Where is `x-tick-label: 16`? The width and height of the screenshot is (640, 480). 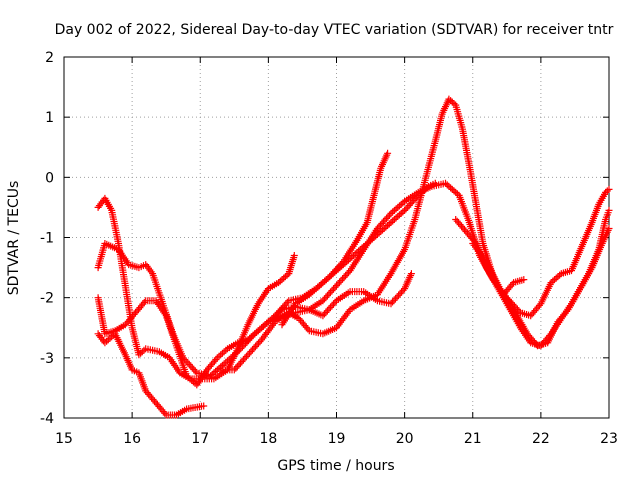 x-tick-label: 16 is located at coordinates (132, 439).